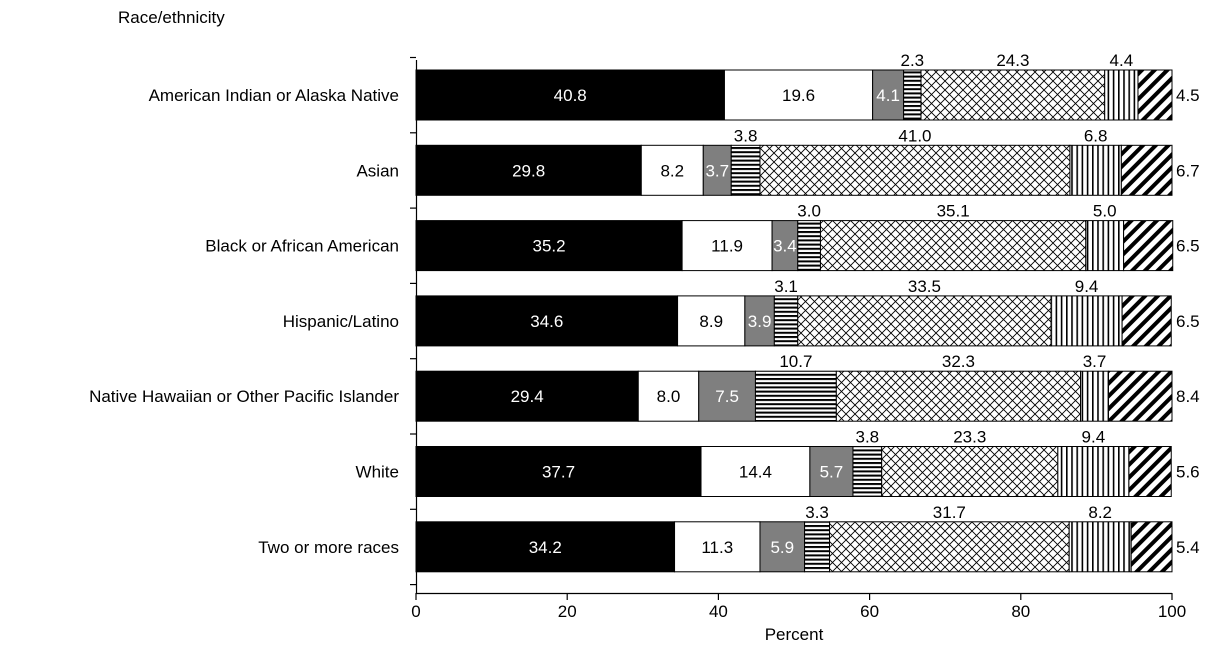  I want to click on data-label: 11.9, so click(727, 246).